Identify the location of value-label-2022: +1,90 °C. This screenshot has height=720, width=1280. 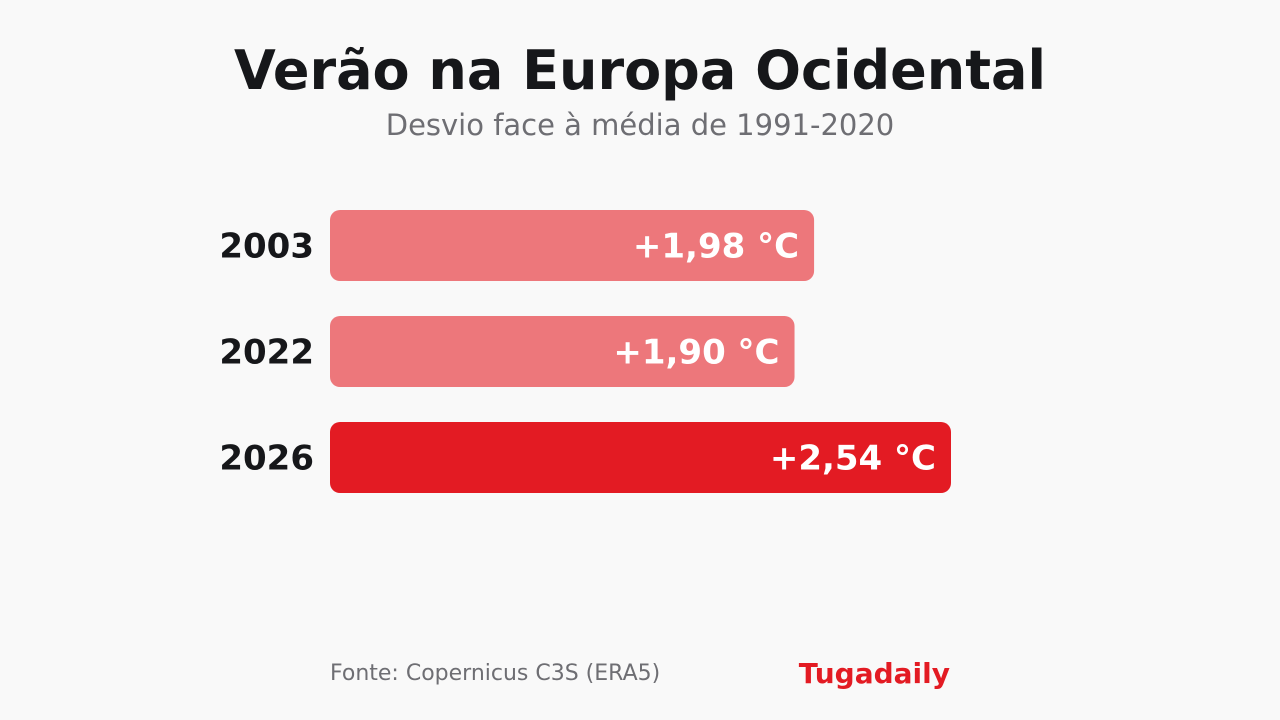
(696, 353).